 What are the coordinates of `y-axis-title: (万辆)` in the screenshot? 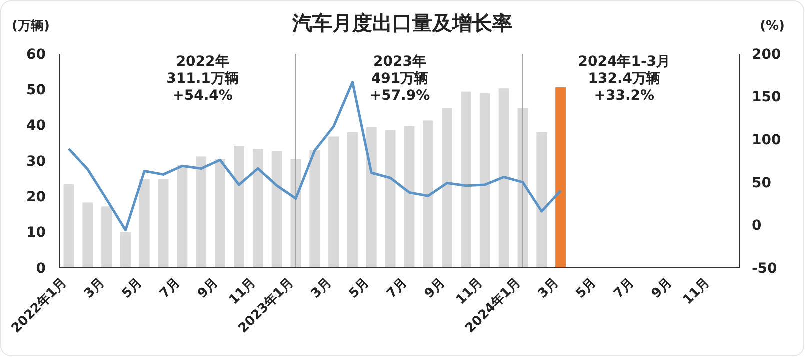 It's located at (31, 26).